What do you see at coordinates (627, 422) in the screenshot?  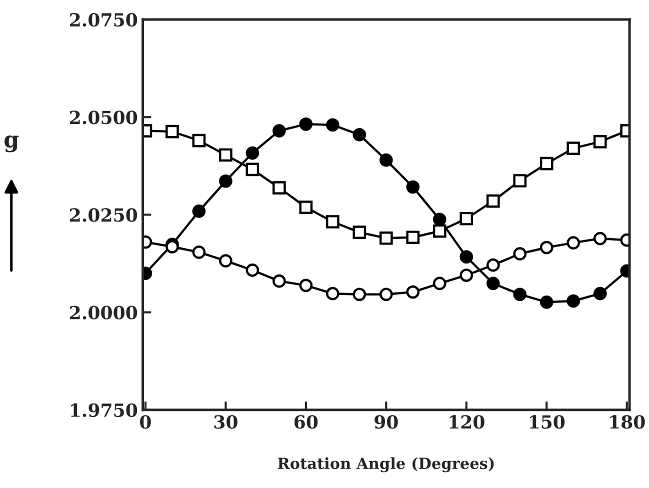 I see `x-tick-label: 180` at bounding box center [627, 422].